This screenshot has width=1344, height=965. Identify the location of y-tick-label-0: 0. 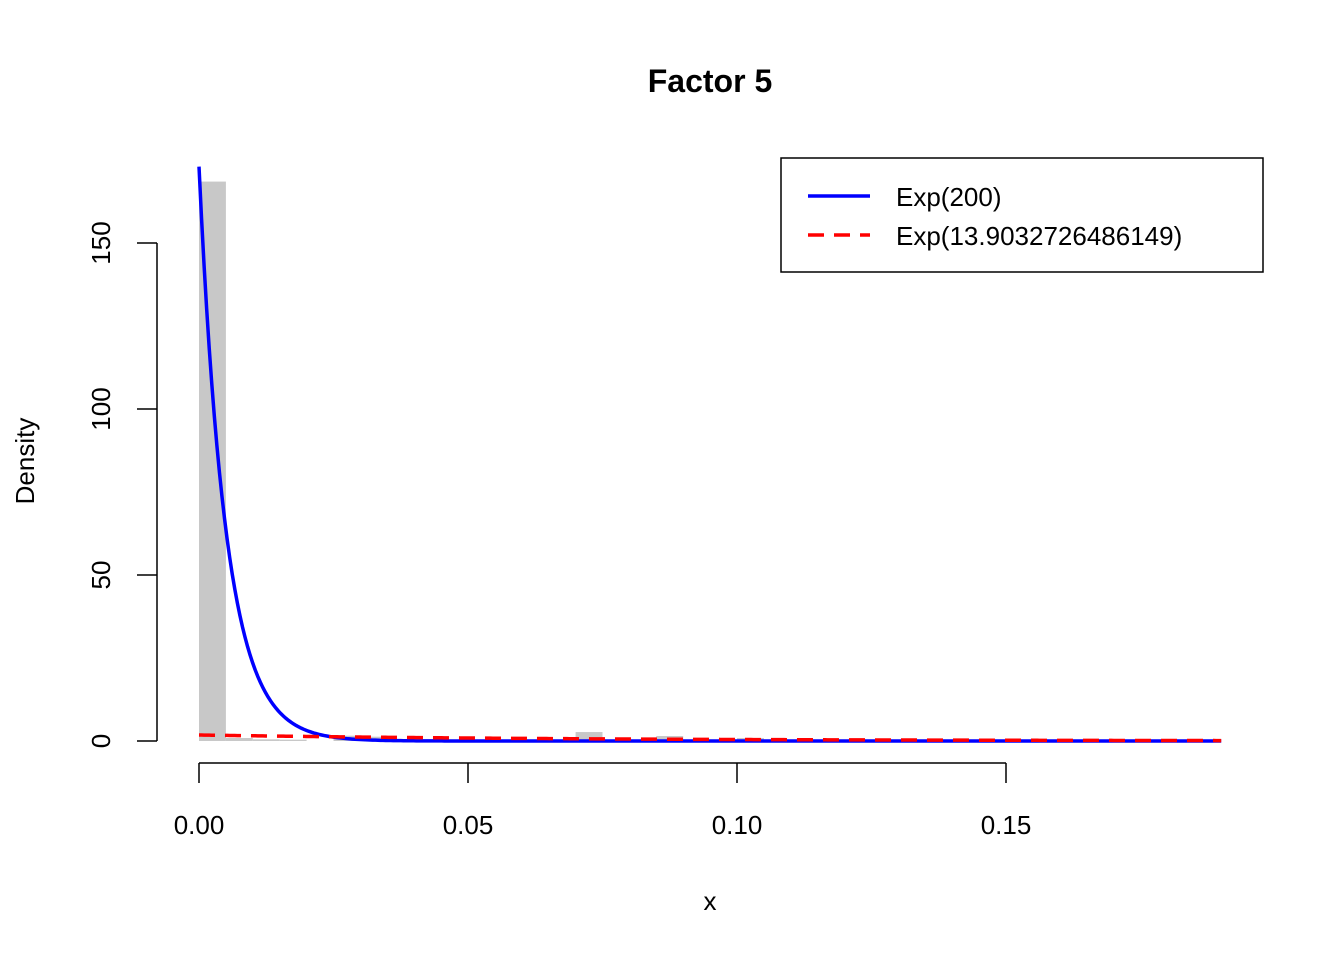
(101, 741).